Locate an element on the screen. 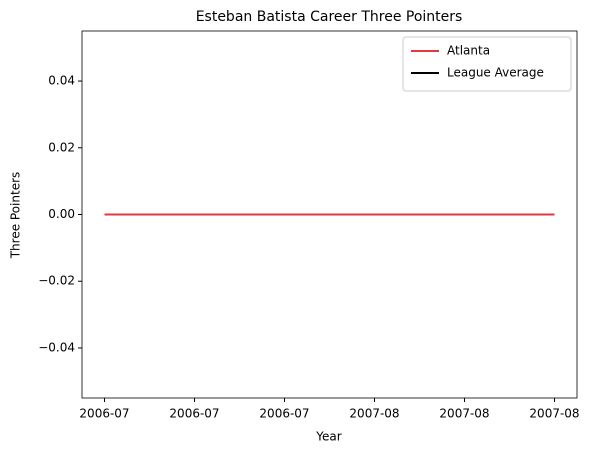 This screenshot has width=593, height=453. chart-title: Esteban Batista Career Three Pointers is located at coordinates (329, 17).